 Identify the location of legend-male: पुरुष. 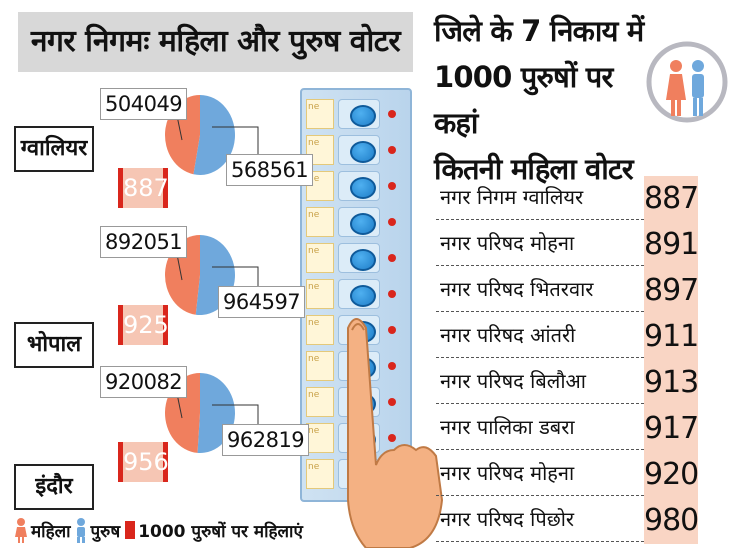
(105, 531).